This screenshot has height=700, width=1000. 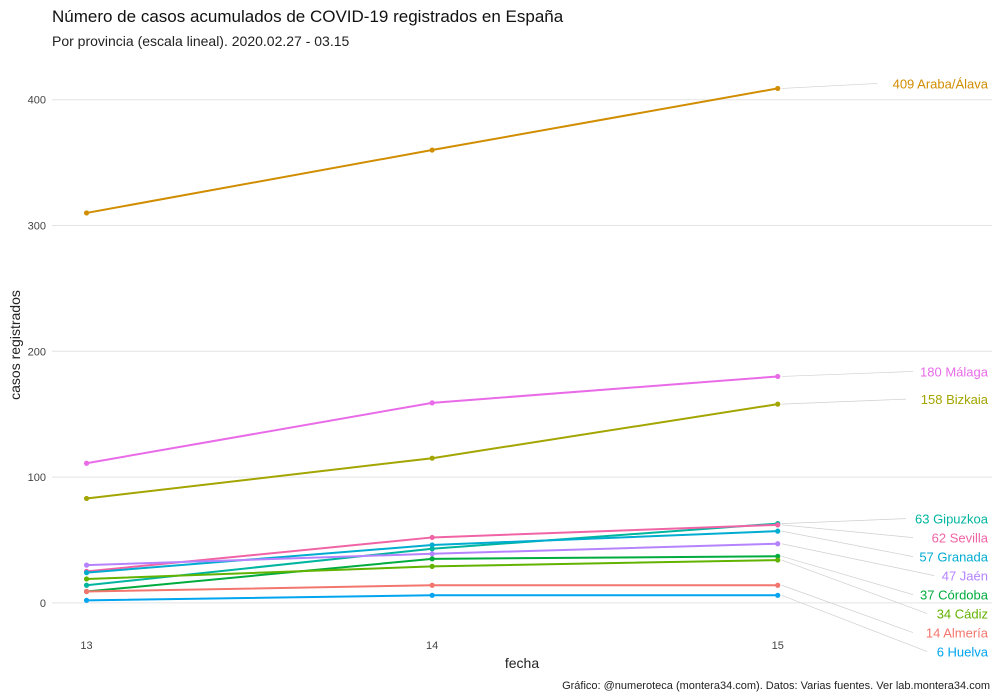 What do you see at coordinates (37, 227) in the screenshot?
I see `y-tick-label: 300` at bounding box center [37, 227].